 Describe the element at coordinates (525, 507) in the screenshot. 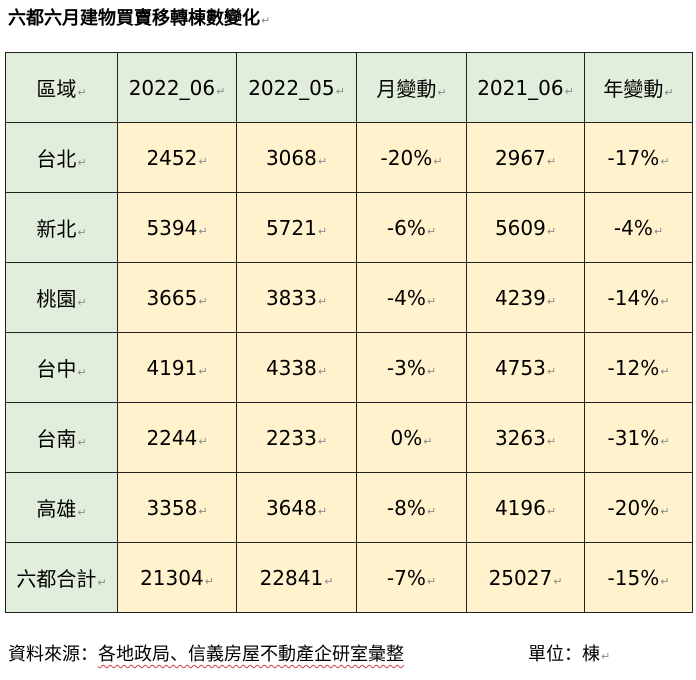

I see `value-cell: 4196↵` at that location.